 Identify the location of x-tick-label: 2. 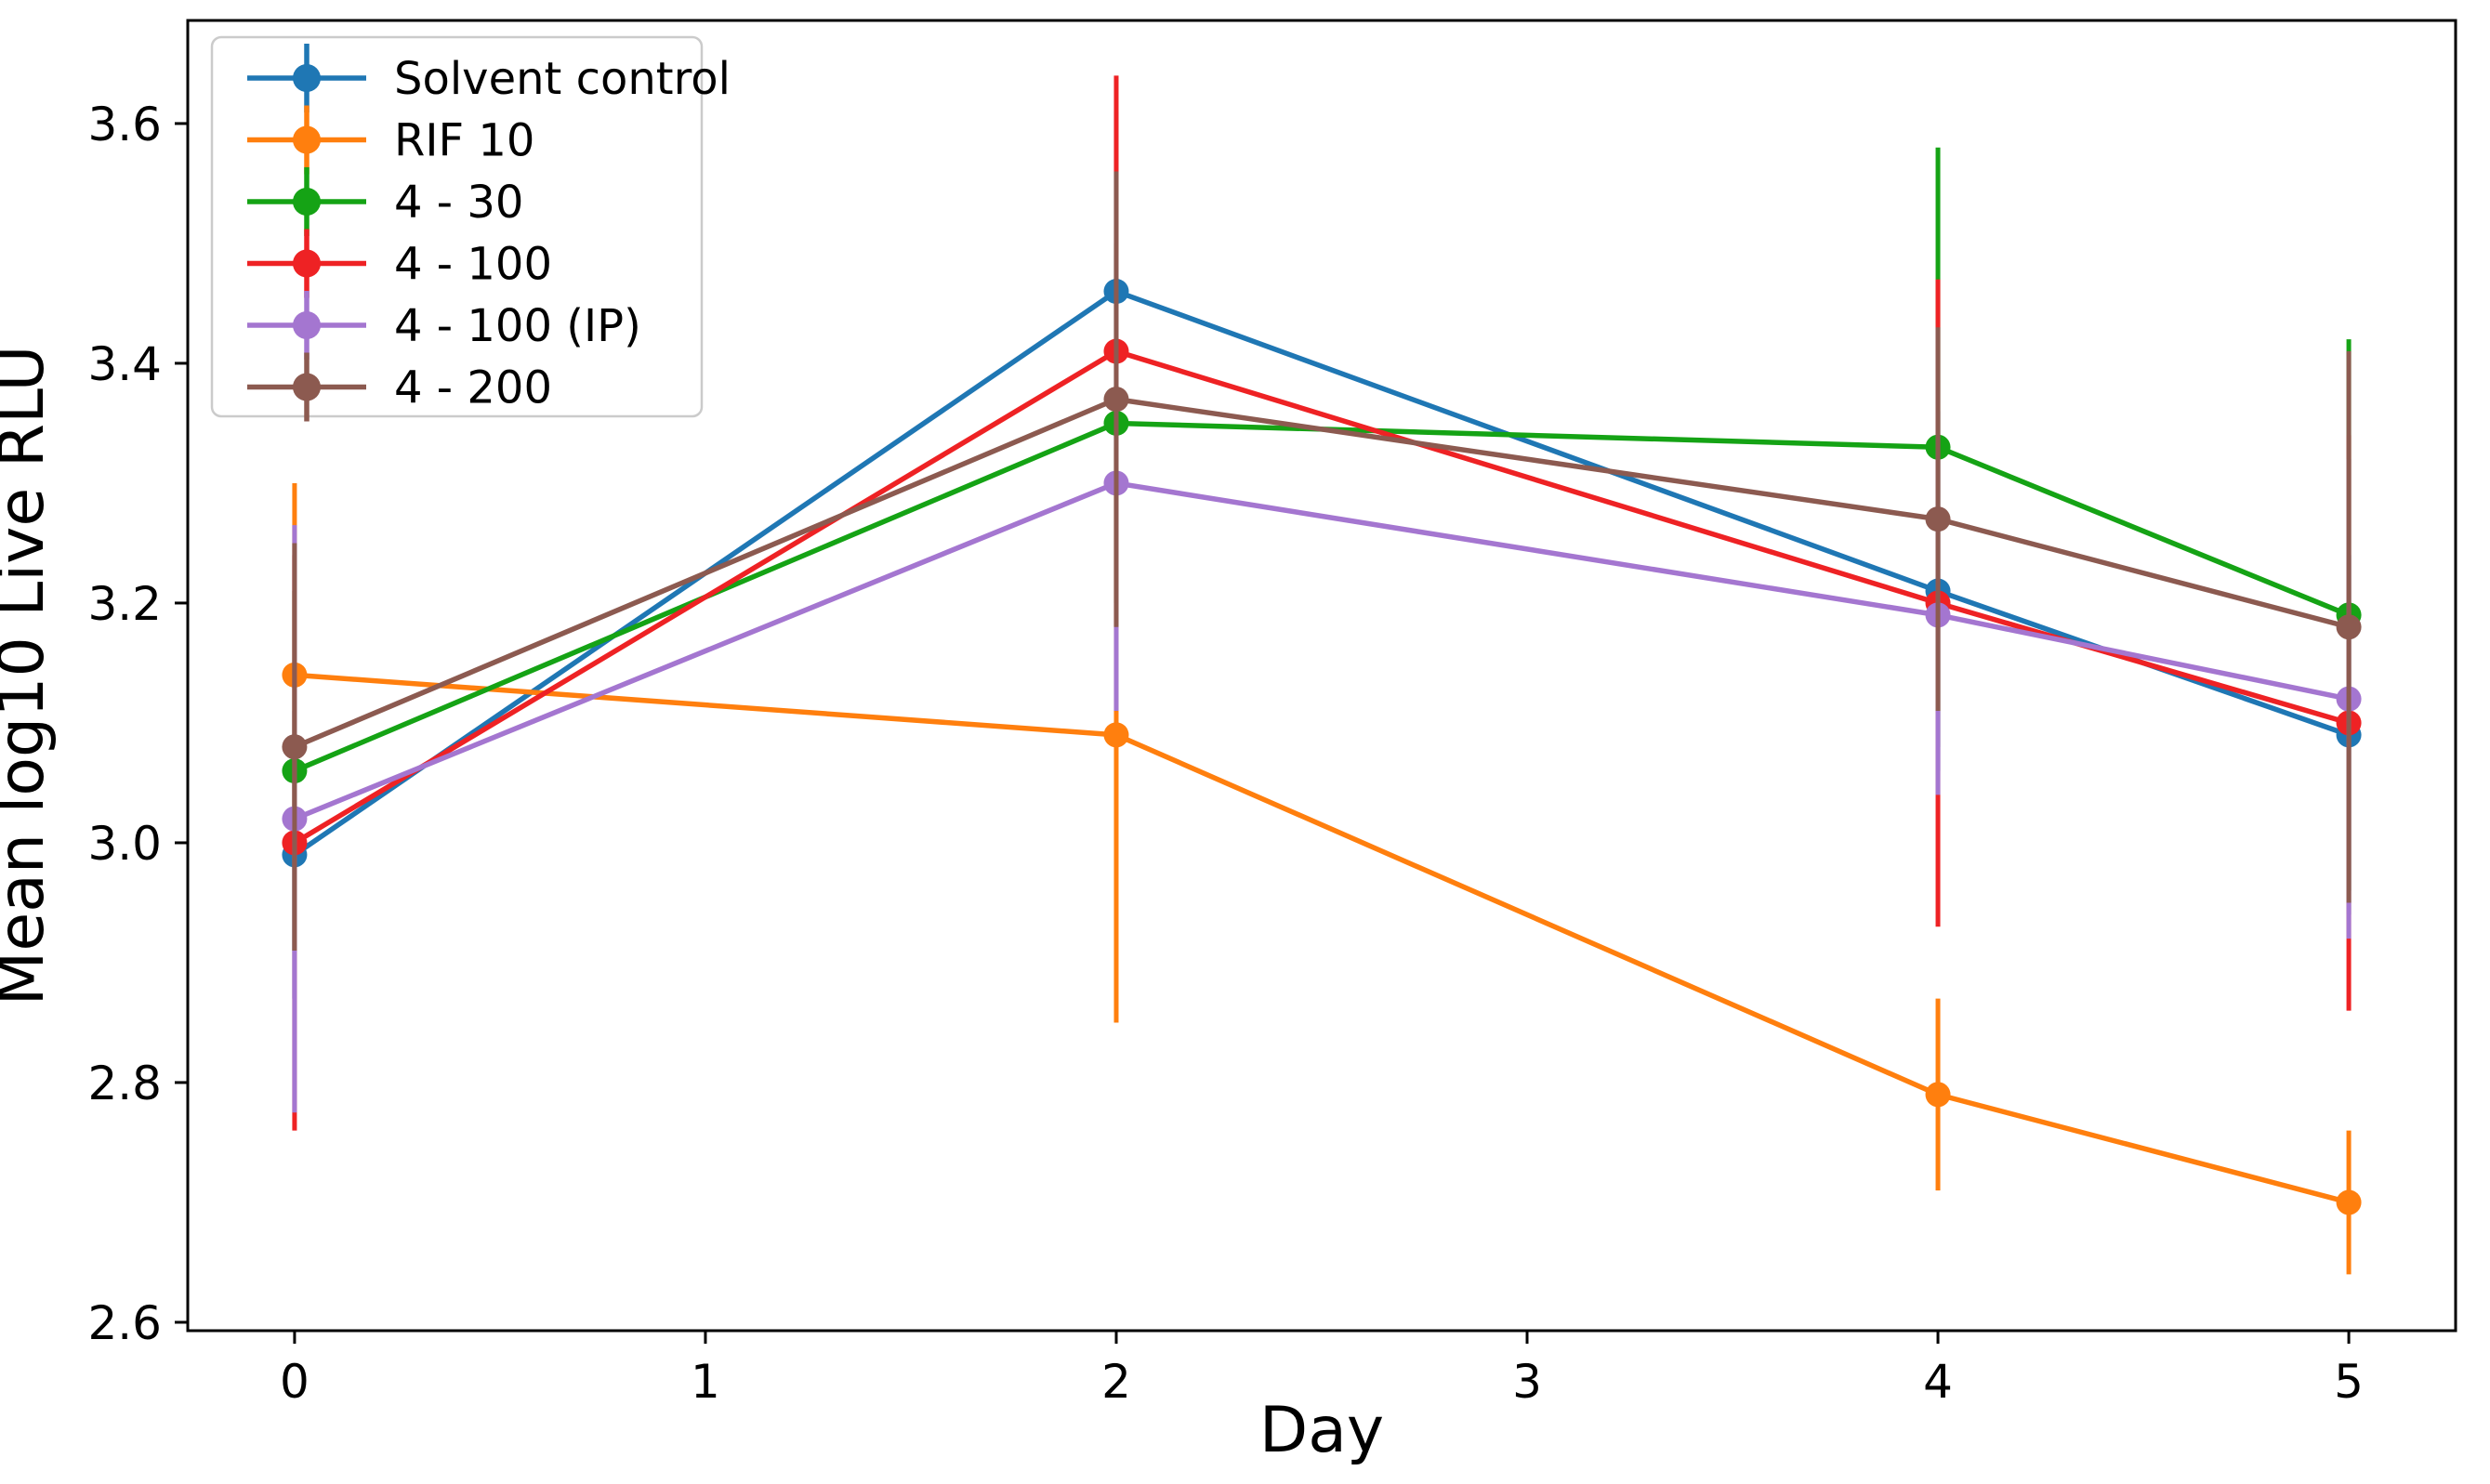
(1116, 1382).